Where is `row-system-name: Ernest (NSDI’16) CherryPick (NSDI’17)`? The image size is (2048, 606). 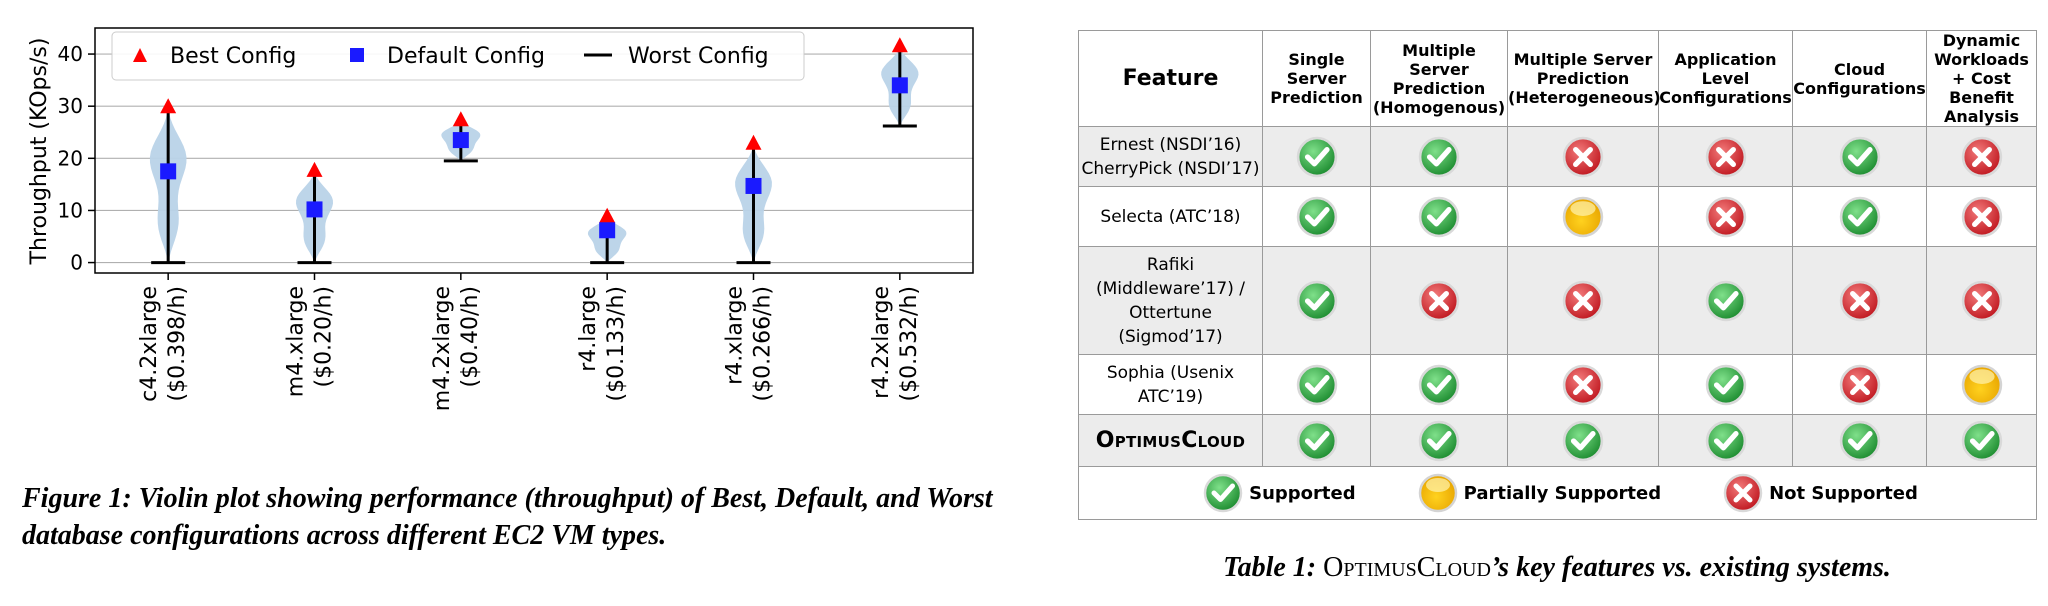
row-system-name: Ernest (NSDI’16) CherryPick (NSDI’17) is located at coordinates (1170, 156).